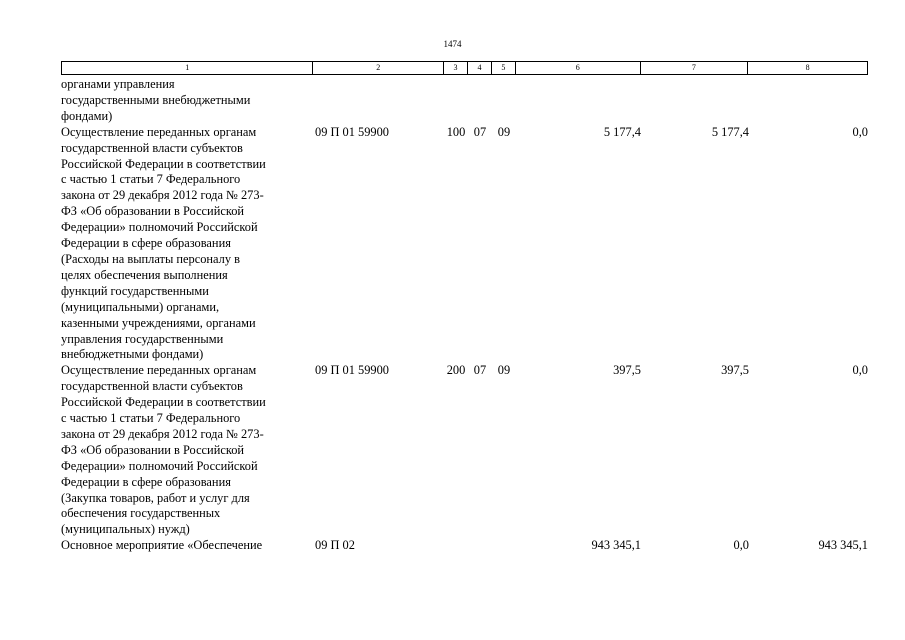  I want to click on row-value-7: 5 177,4, so click(730, 131).